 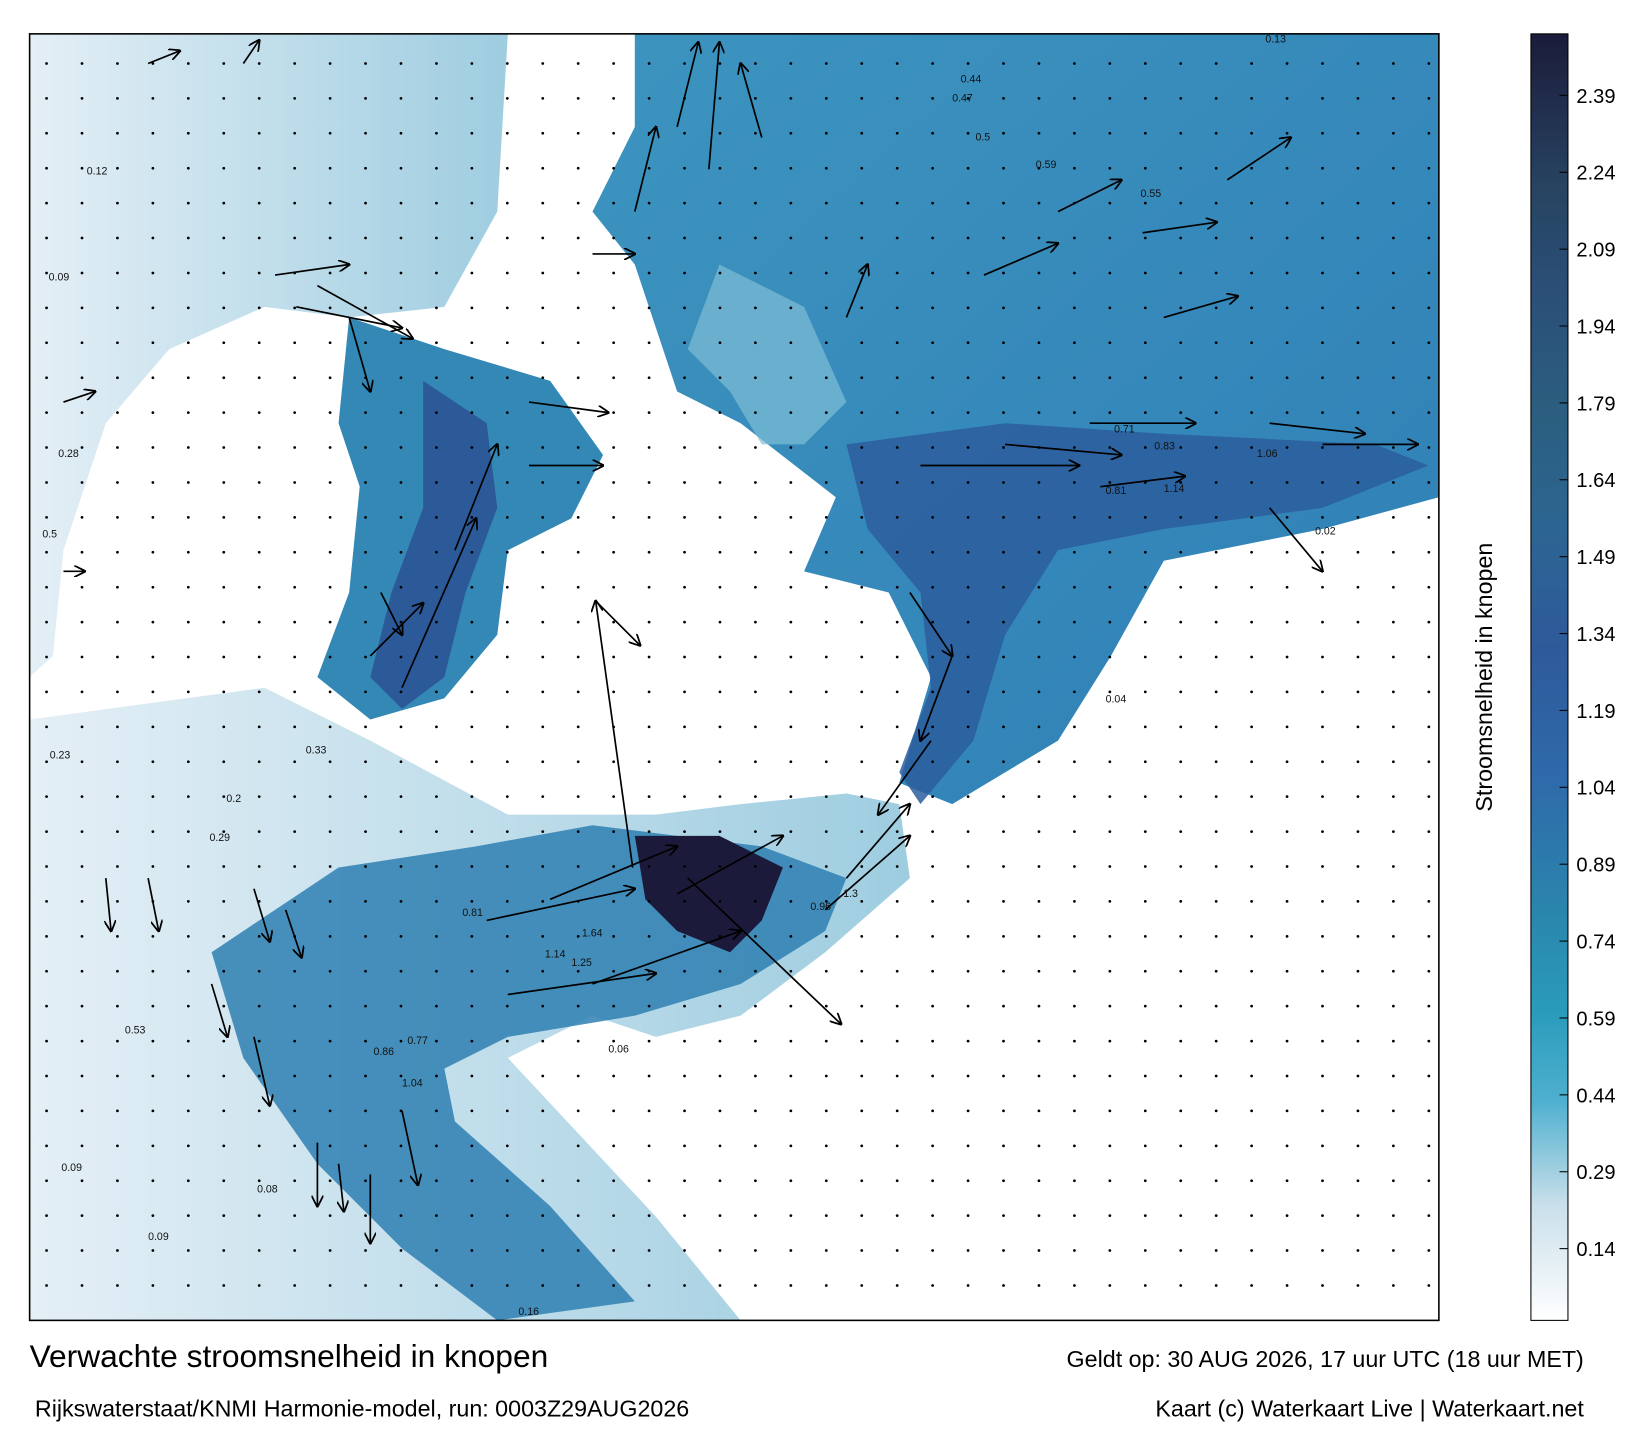 What do you see at coordinates (135, 1031) in the screenshot?
I see `speed-label: 0.53` at bounding box center [135, 1031].